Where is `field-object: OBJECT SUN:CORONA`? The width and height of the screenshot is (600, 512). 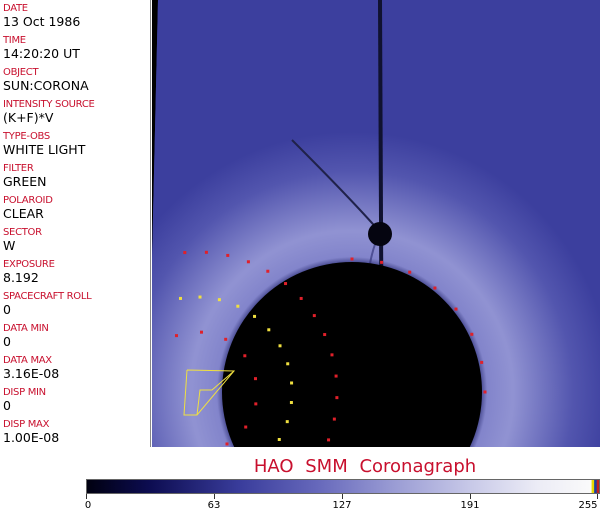
field-object: OBJECT SUN:CORONA is located at coordinates (46, 80).